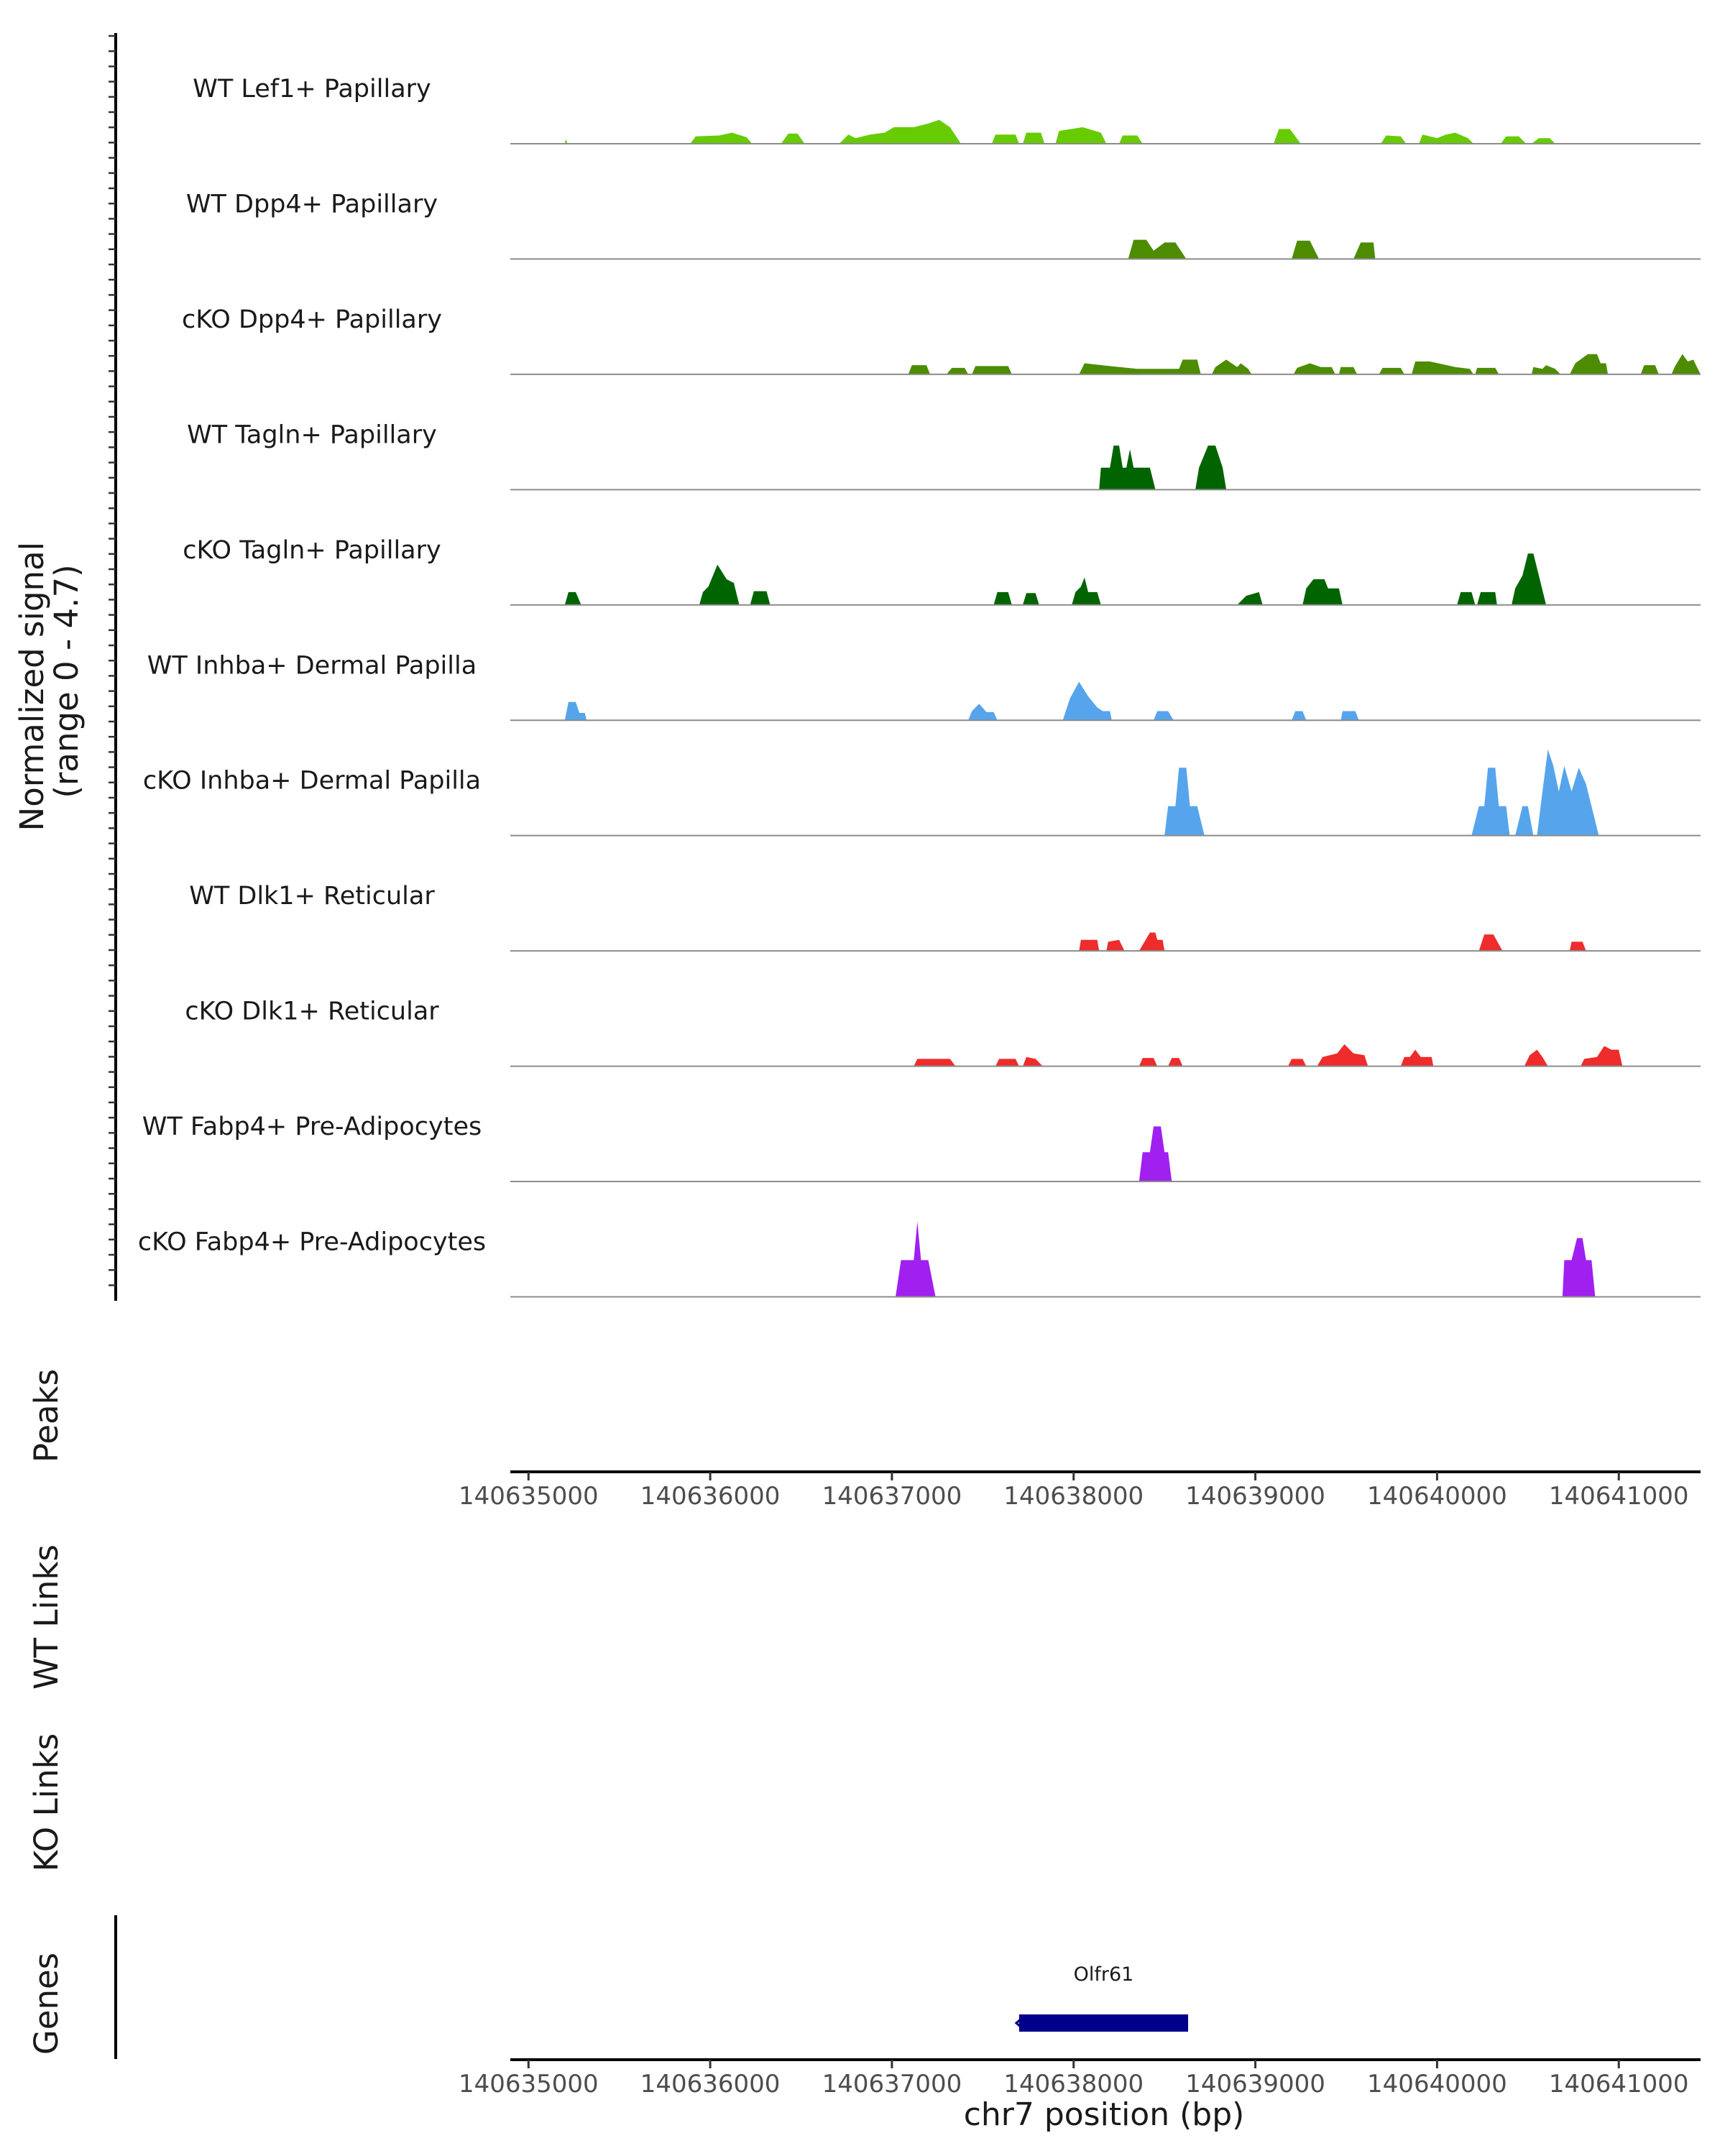 Image resolution: width=1725 pixels, height=2156 pixels. Describe the element at coordinates (46, 1802) in the screenshot. I see `ko-links-track-label: KO Links` at that location.